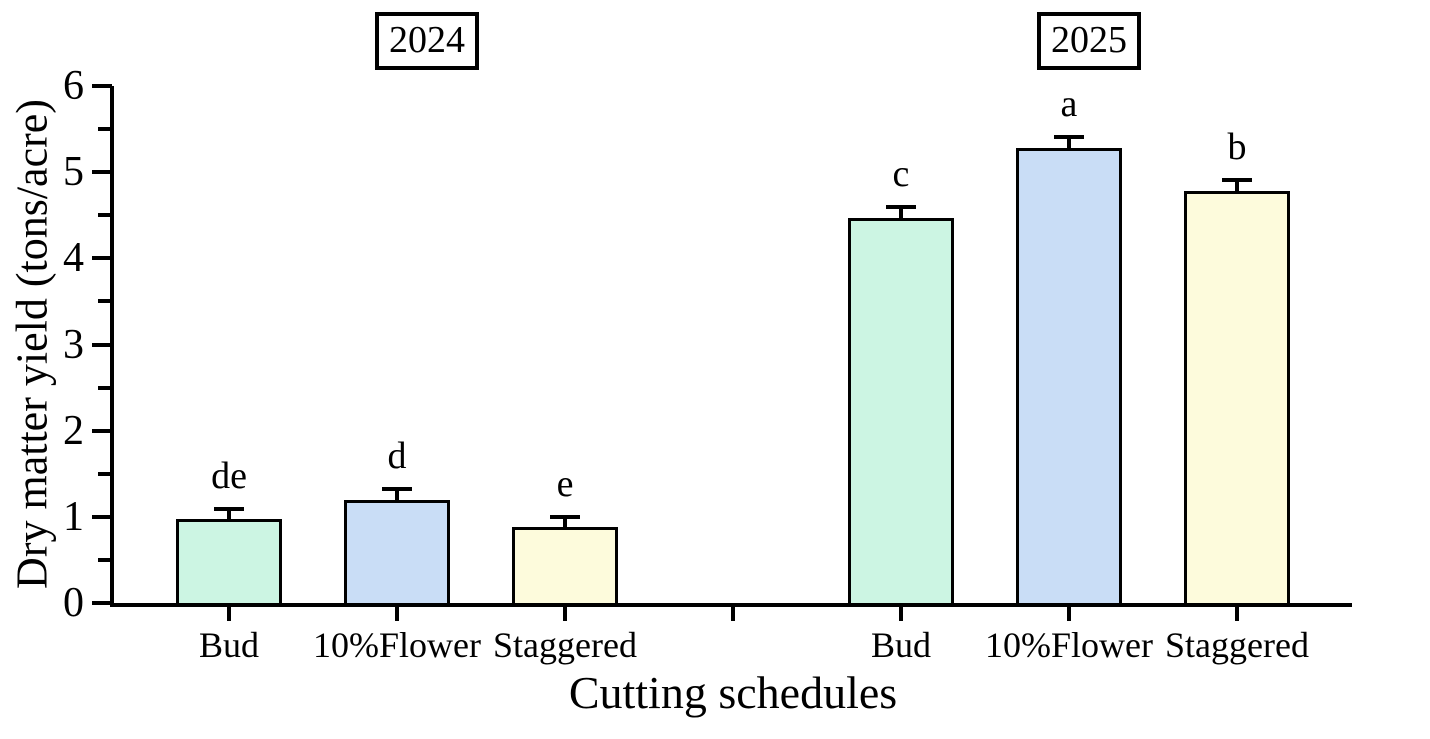 The image size is (1430, 739). I want to click on significance-letter: a, so click(1069, 103).